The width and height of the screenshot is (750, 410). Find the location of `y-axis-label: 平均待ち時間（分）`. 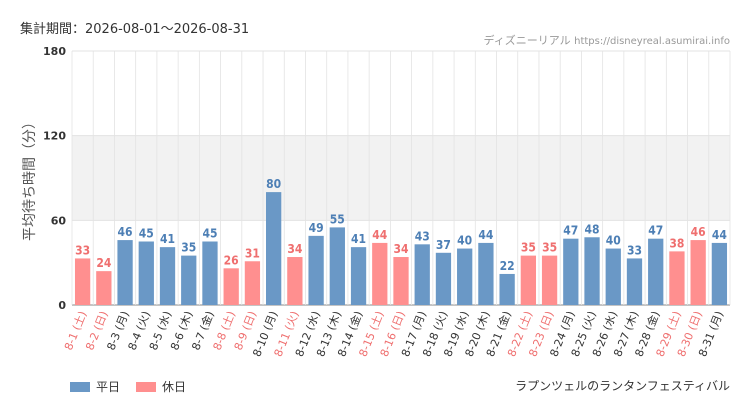

y-axis-label: 平均待ち時間（分） is located at coordinates (30, 178).